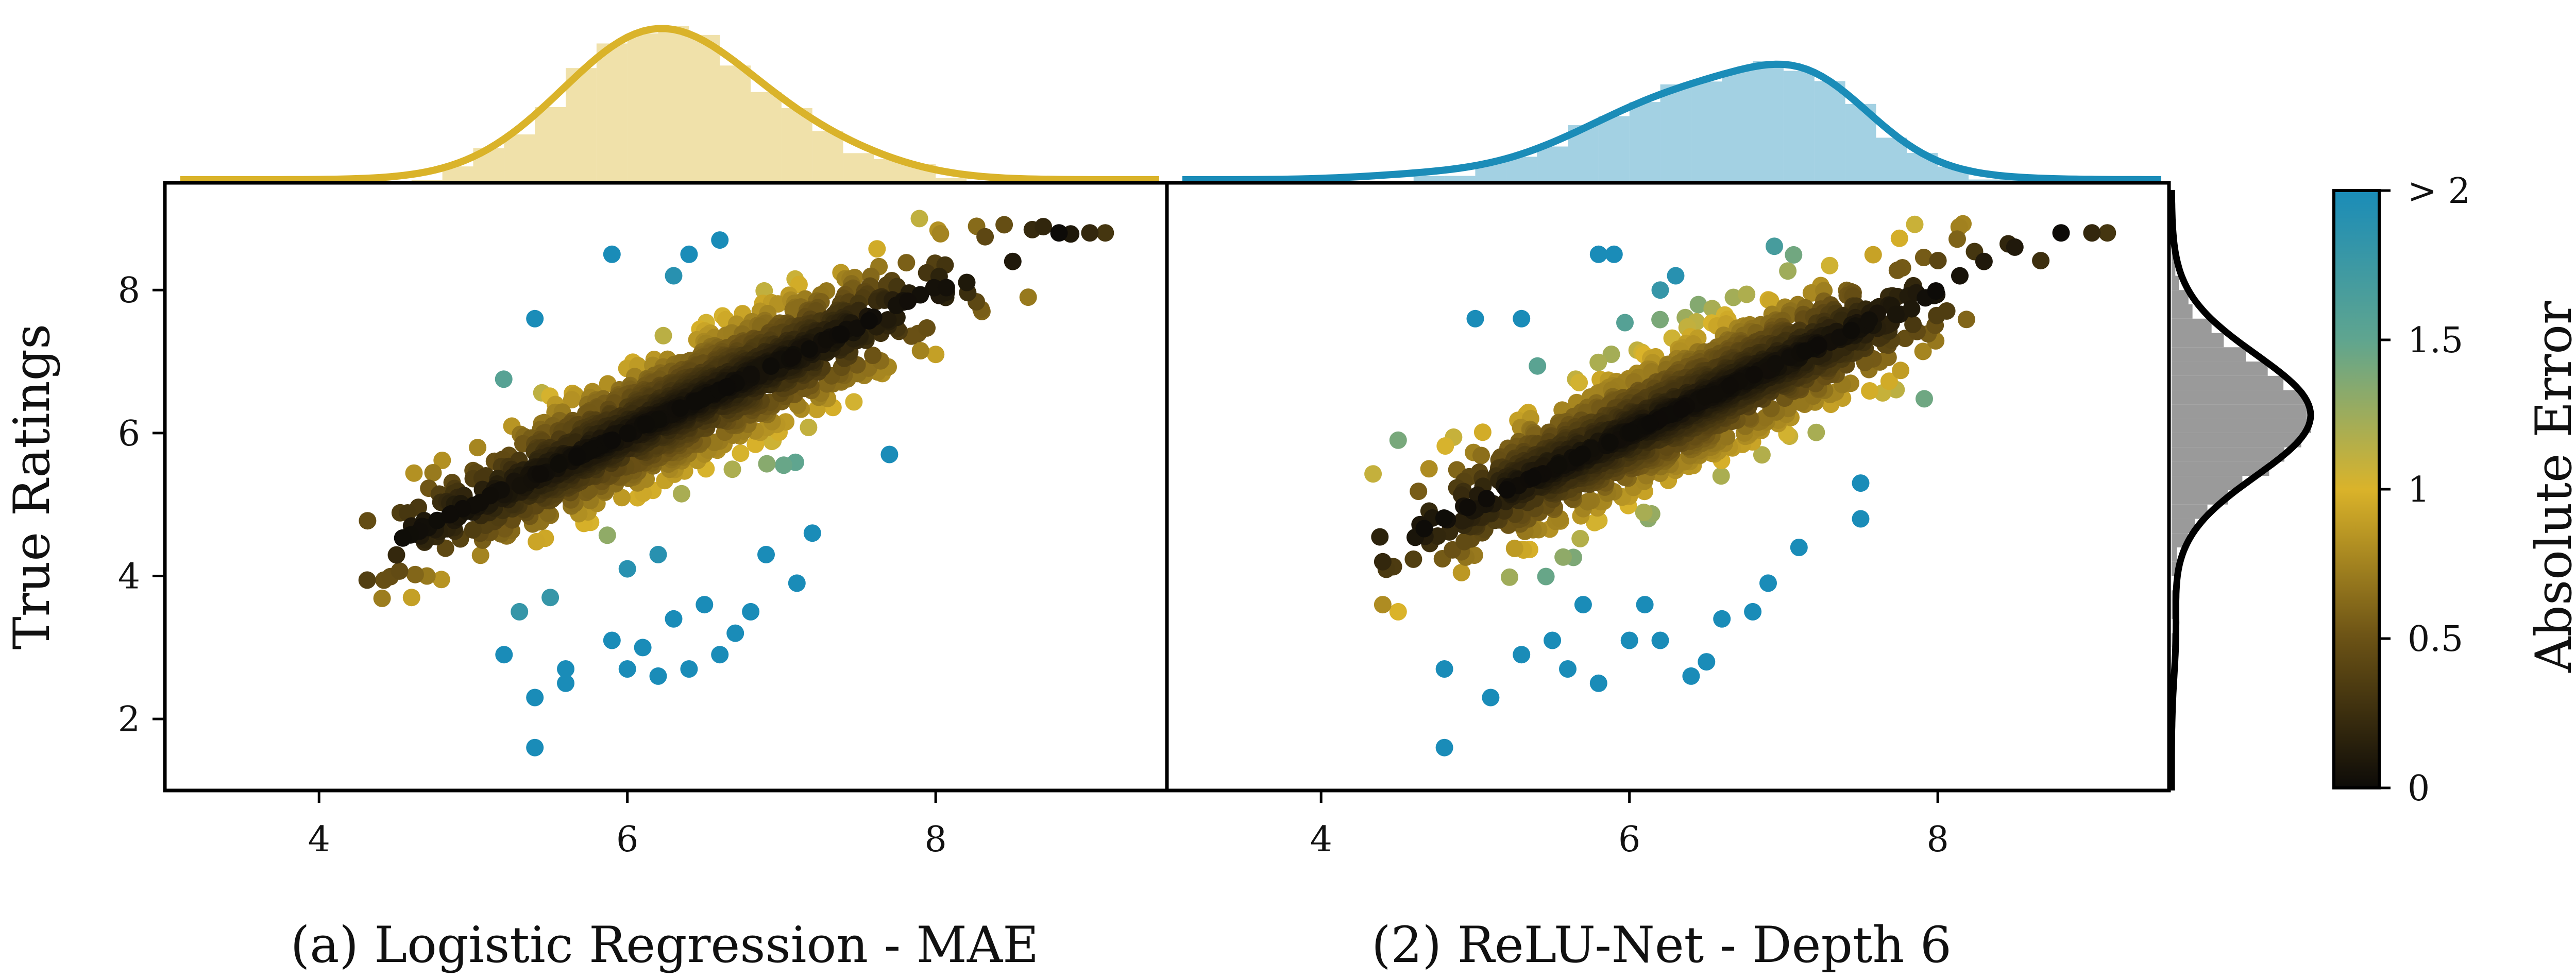  I want to click on colorbar-ticks: 0 0.5 1 1.5 > 2, so click(2424, 490).